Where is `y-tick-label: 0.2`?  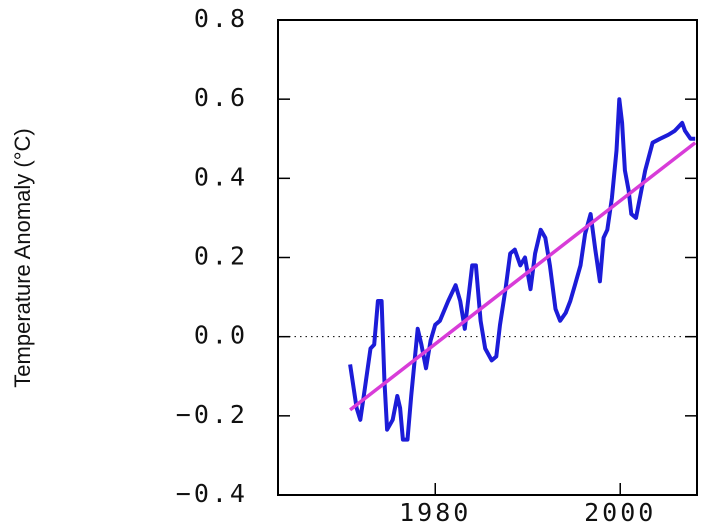 y-tick-label: 0.2 is located at coordinates (221, 256).